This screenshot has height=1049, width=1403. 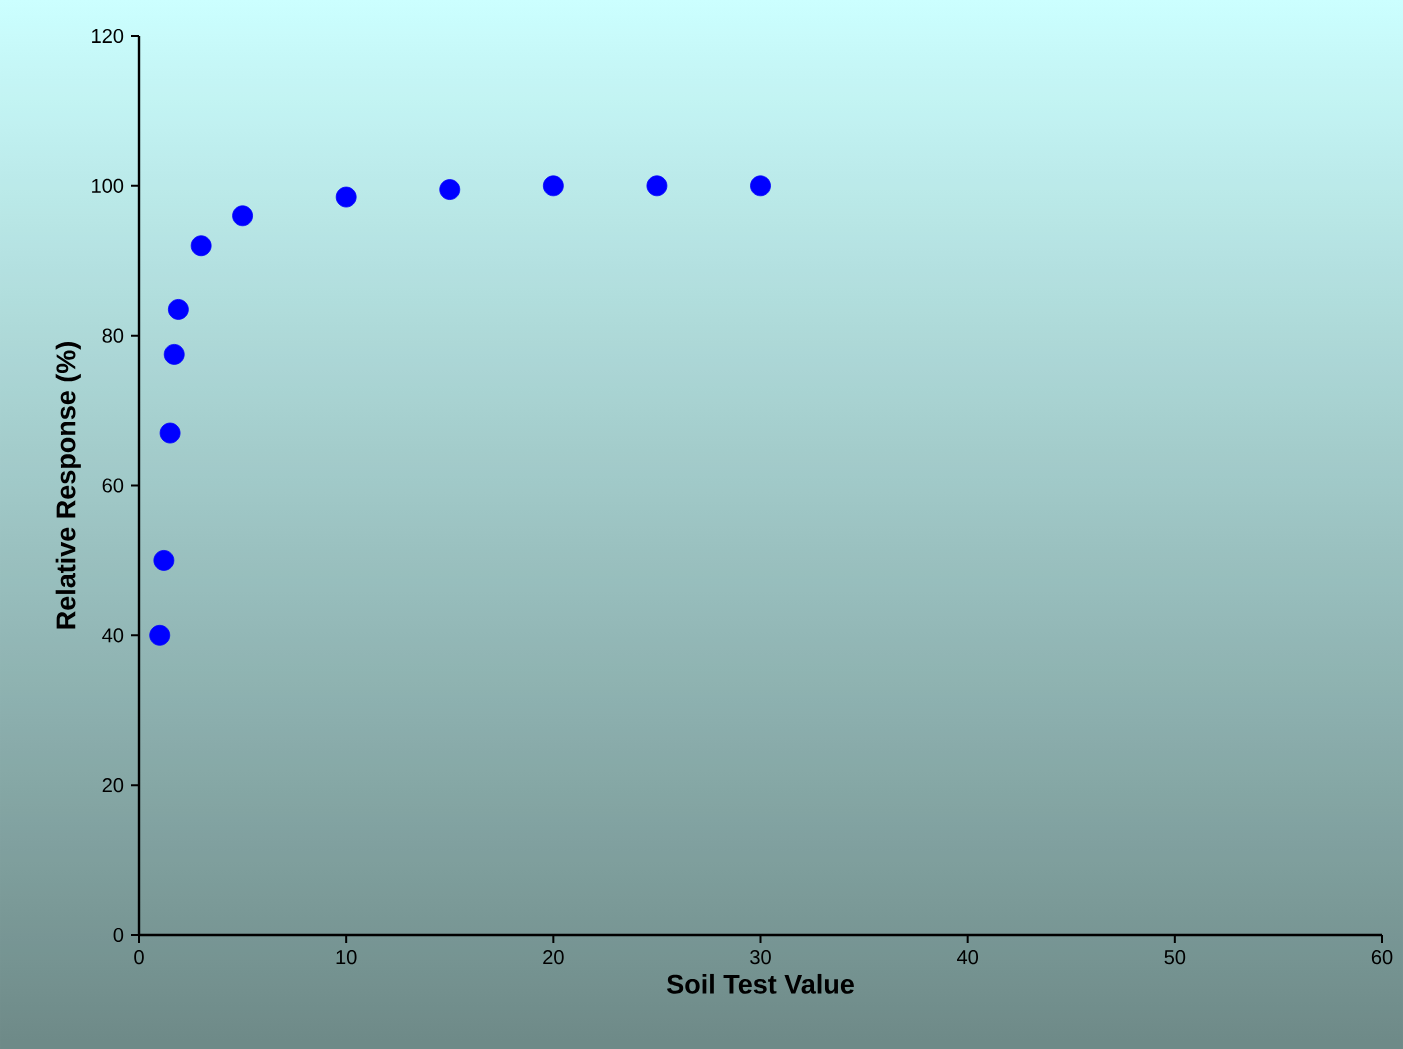 What do you see at coordinates (113, 485) in the screenshot?
I see `y-tick-label: 60` at bounding box center [113, 485].